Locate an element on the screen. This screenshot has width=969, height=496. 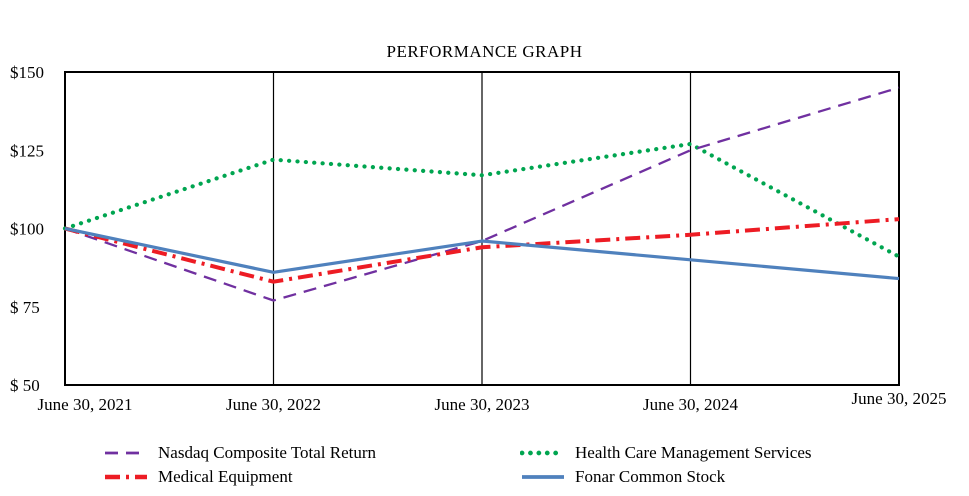
medical-equipment-line-sample-icon is located at coordinates (126, 476).